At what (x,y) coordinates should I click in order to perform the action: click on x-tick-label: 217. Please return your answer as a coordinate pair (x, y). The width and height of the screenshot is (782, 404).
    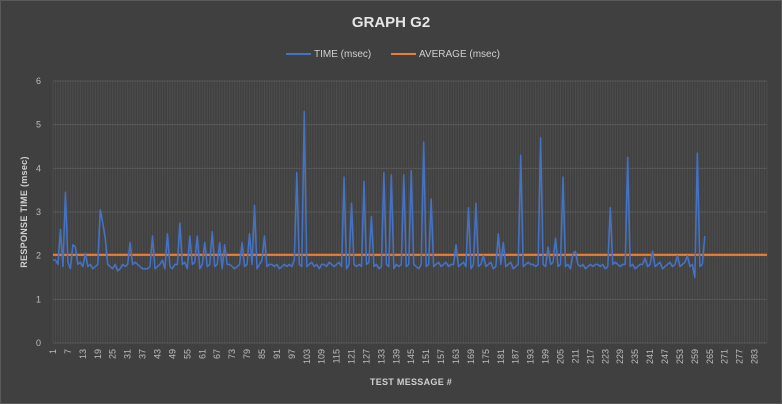
    Looking at the image, I should click on (590, 356).